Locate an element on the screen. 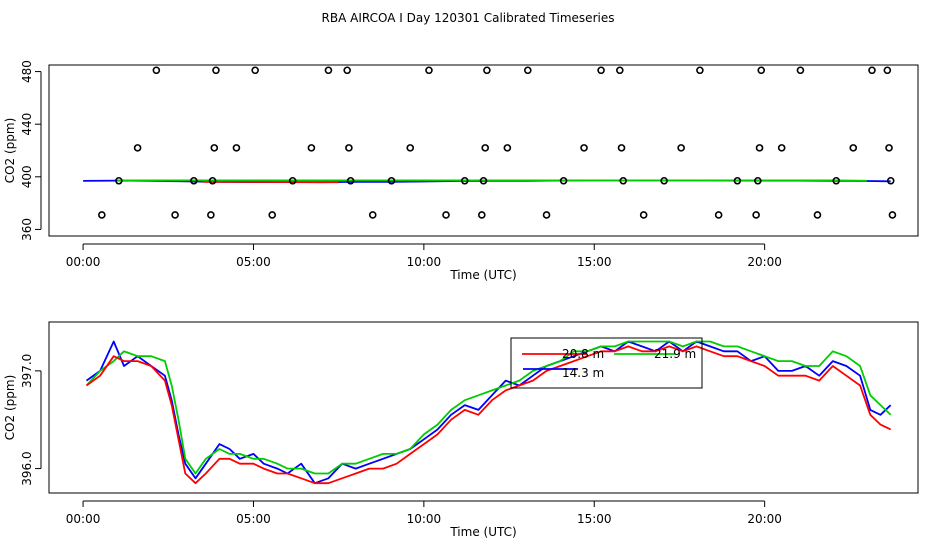  legend-label: 20.8 m is located at coordinates (583, 354).